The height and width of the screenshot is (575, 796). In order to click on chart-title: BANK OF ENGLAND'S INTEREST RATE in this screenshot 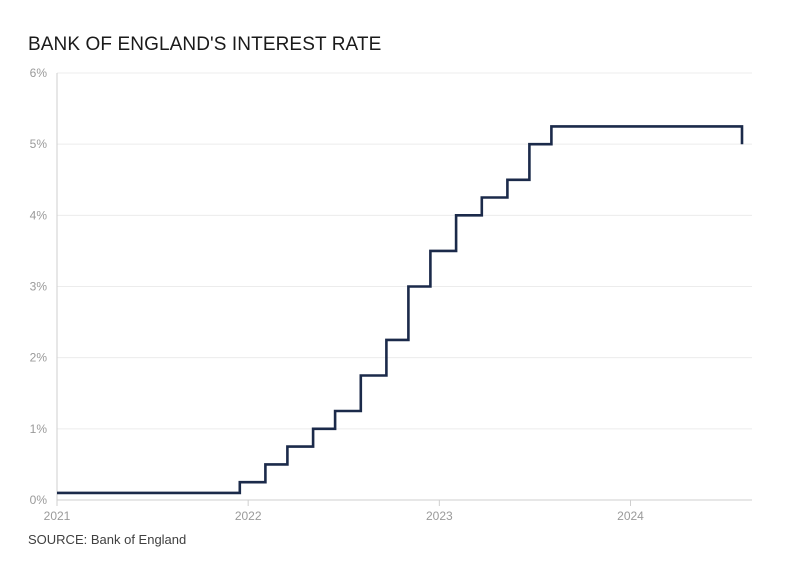, I will do `click(205, 44)`.